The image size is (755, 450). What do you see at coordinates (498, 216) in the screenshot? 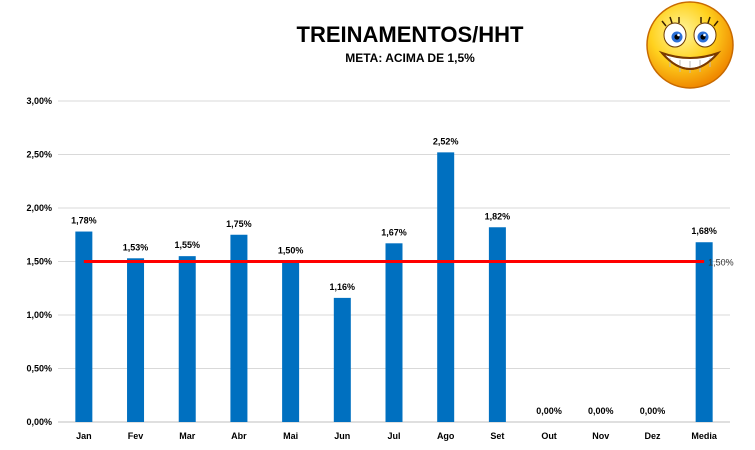
I see `data-label: 1,82%` at bounding box center [498, 216].